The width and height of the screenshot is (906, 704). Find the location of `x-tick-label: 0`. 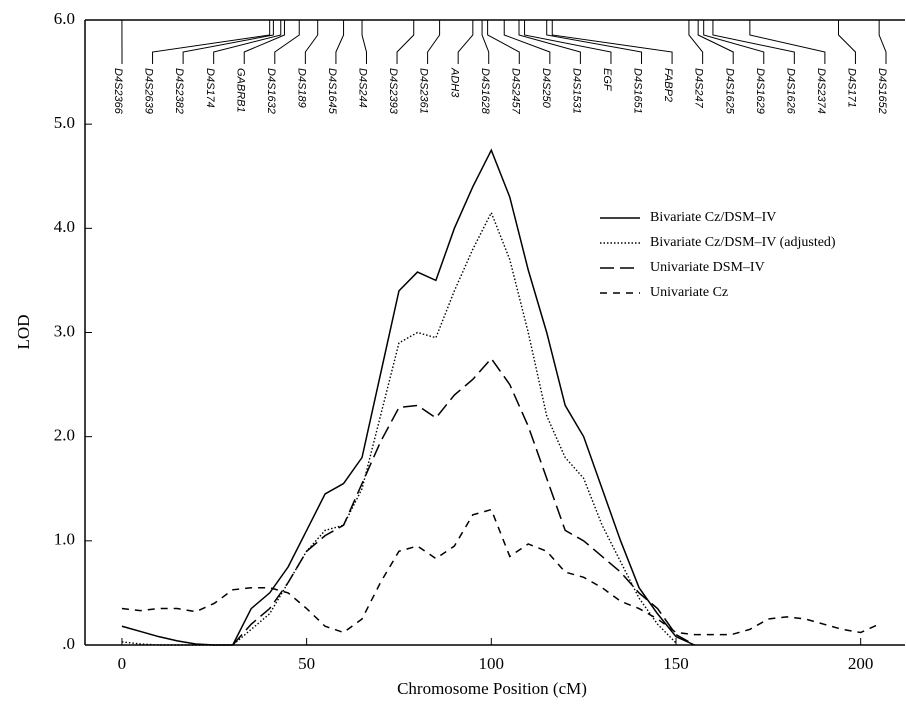

x-tick-label: 0 is located at coordinates (122, 663).